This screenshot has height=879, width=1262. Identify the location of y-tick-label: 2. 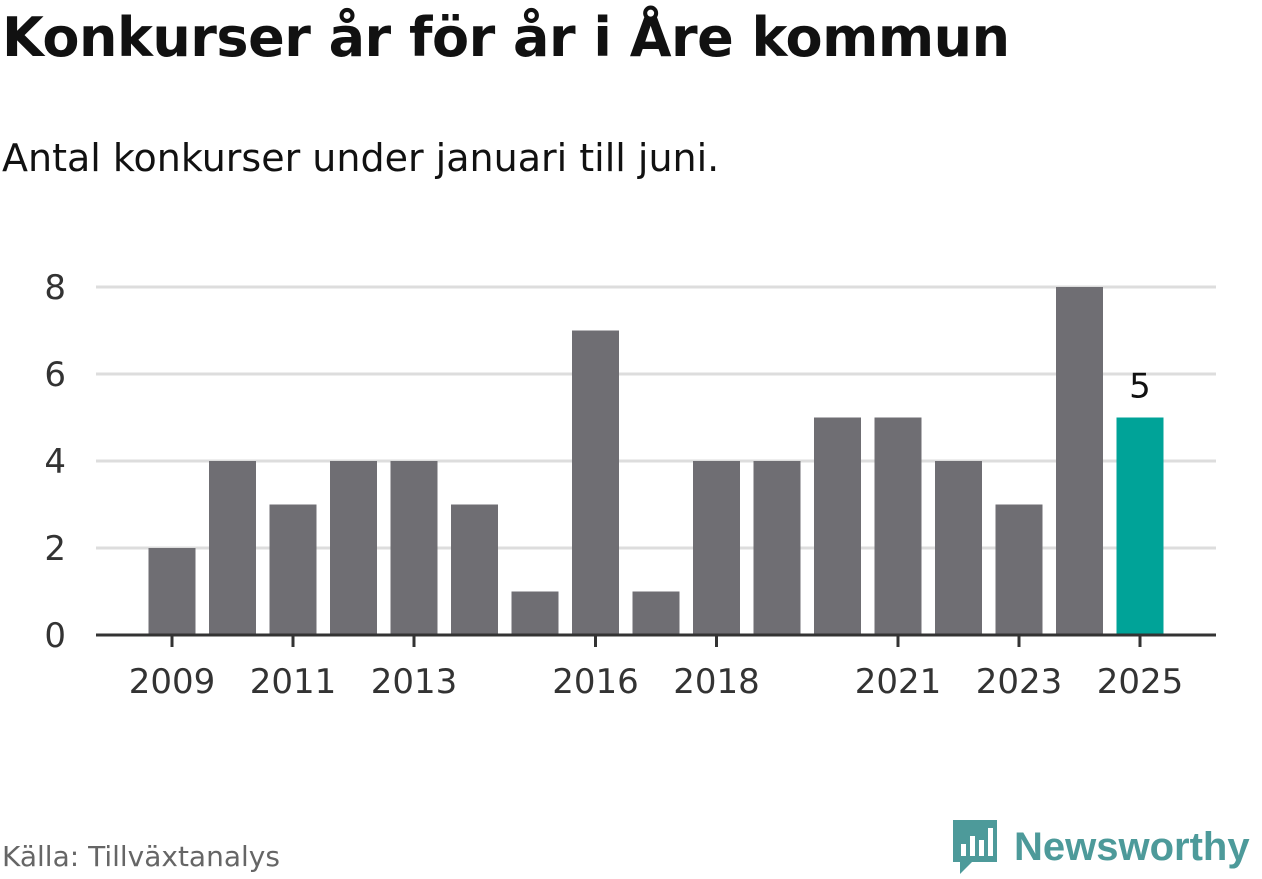
(55, 549).